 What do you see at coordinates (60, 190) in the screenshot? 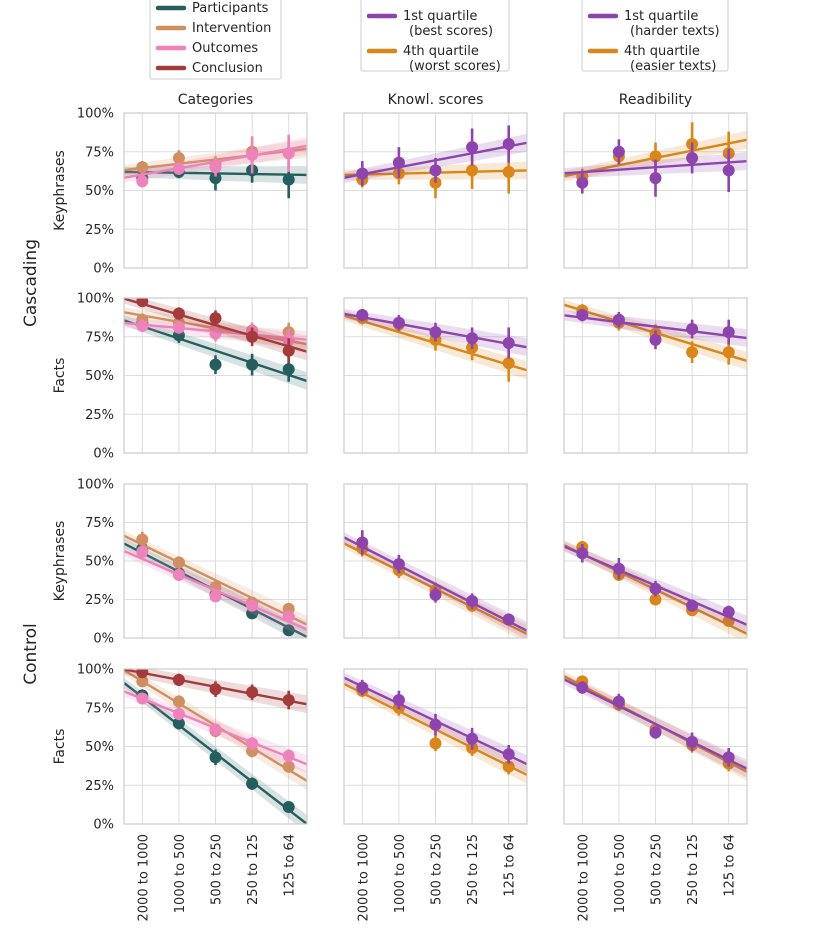
I see `row-label: Keyphrases` at bounding box center [60, 190].